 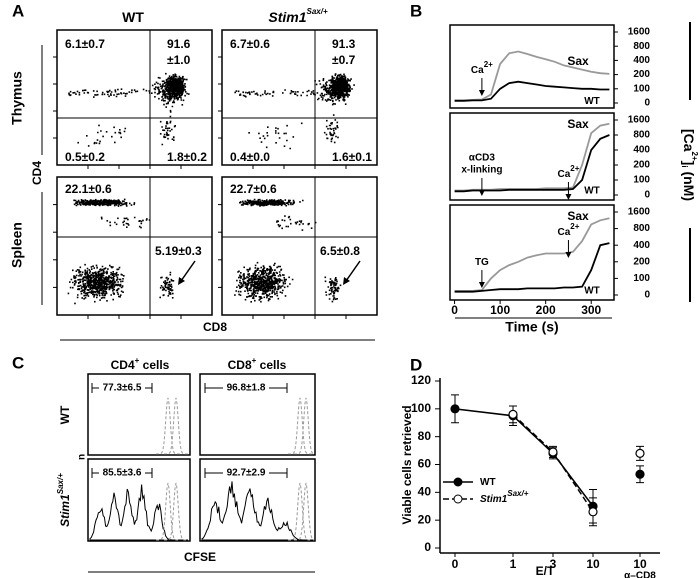 I want to click on x-tick-label: 1, so click(x=513, y=564).